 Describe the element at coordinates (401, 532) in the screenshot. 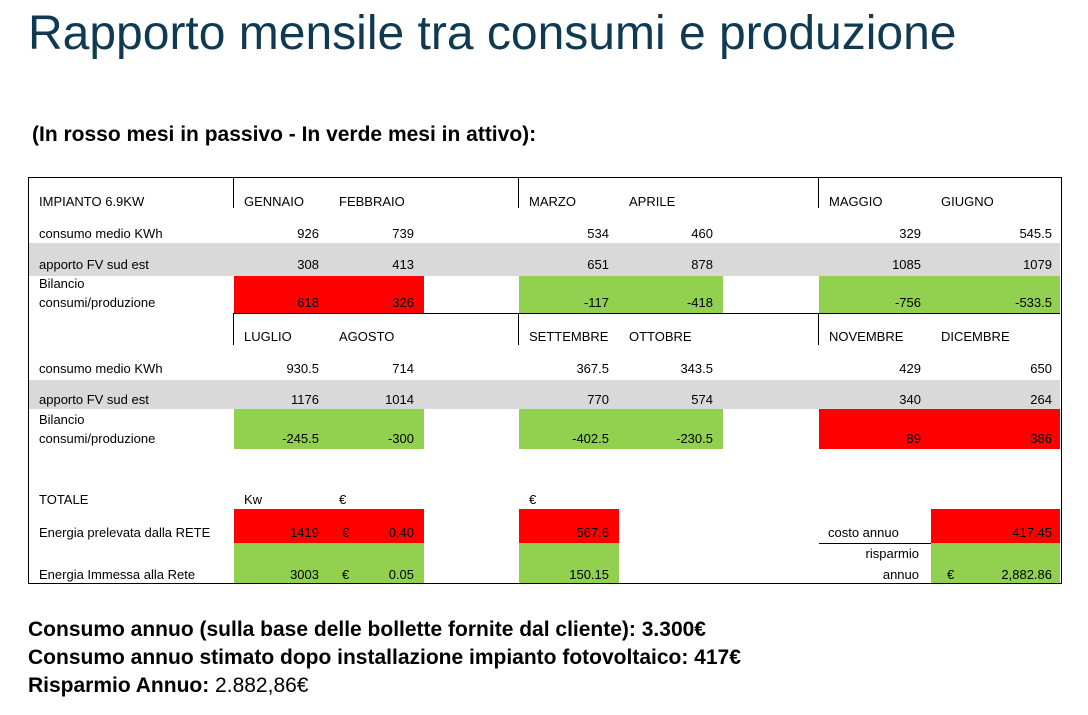

I see `grid-price: 0.40` at that location.